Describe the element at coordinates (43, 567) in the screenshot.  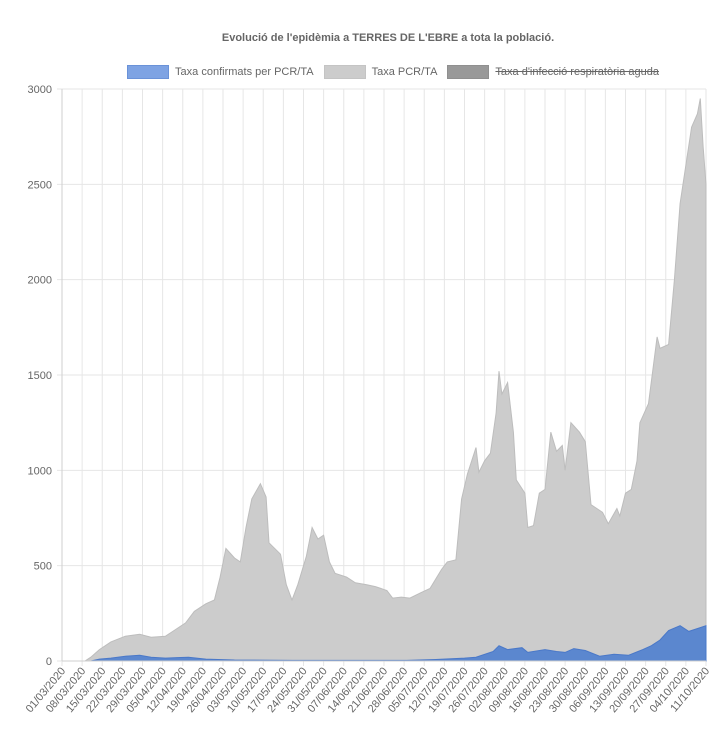
I see `y-tick-label: 500` at that location.